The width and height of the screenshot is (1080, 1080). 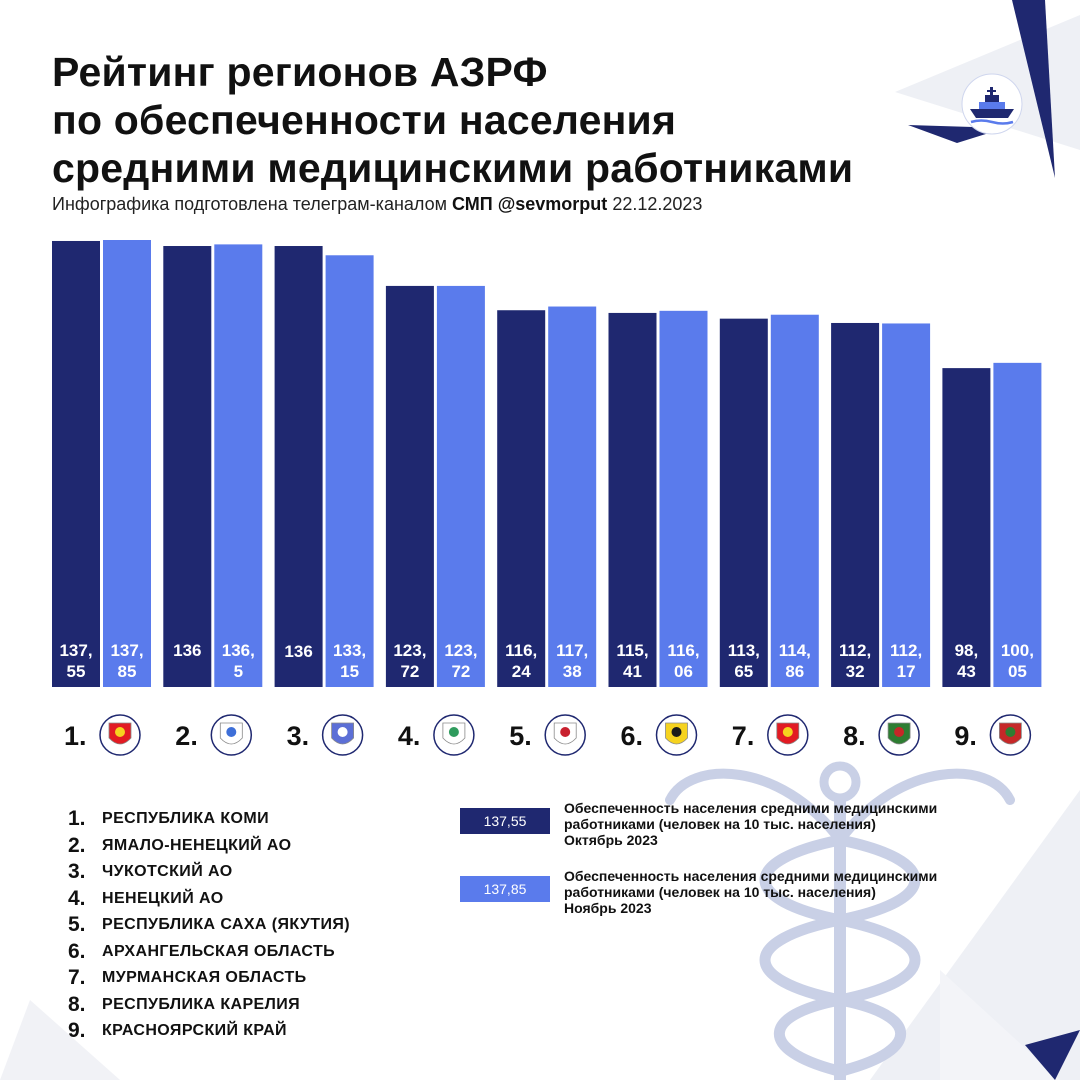 What do you see at coordinates (186, 736) in the screenshot?
I see `rank-label: 2.` at bounding box center [186, 736].